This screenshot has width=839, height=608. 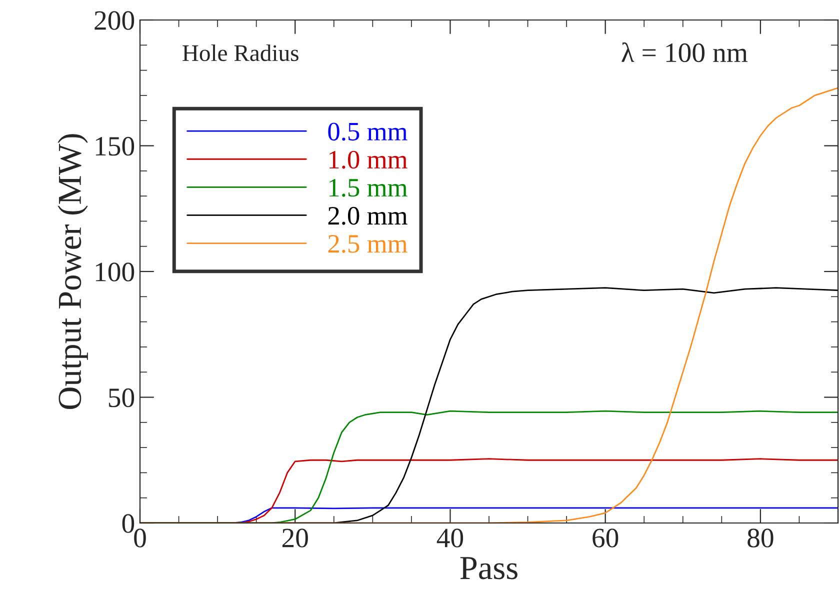 I want to click on legend-label: 2.0 mm, so click(x=368, y=215).